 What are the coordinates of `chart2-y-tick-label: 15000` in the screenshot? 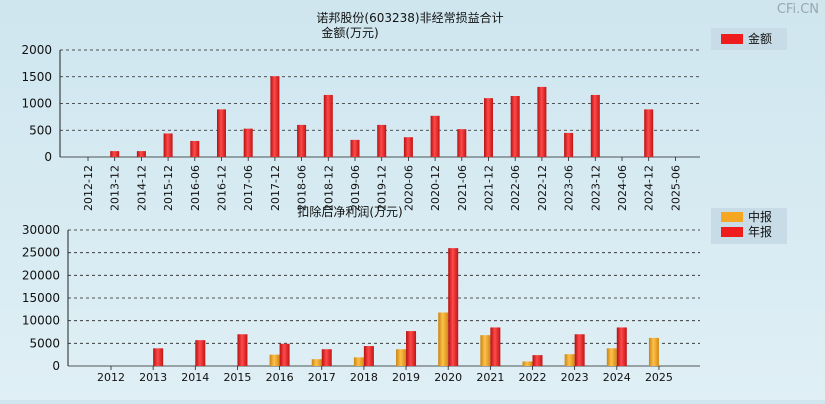 It's located at (41, 298).